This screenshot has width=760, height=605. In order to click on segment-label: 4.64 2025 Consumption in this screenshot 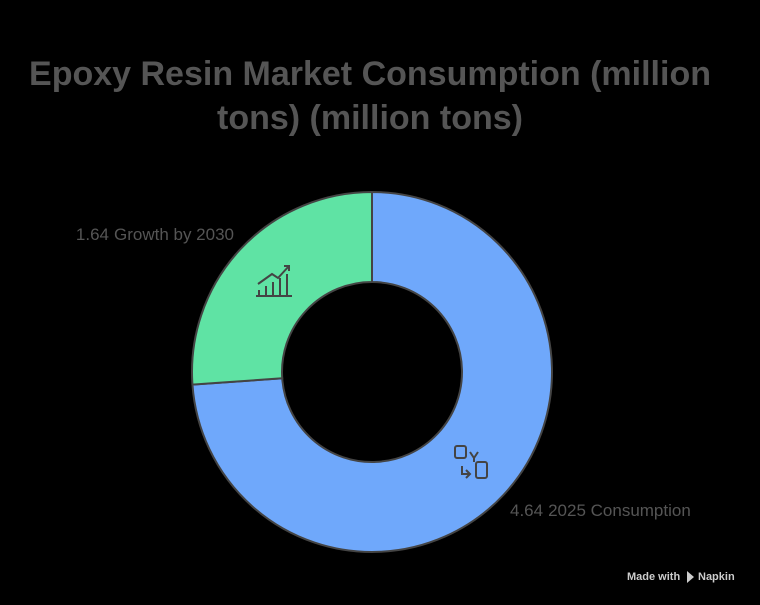, I will do `click(600, 510)`.